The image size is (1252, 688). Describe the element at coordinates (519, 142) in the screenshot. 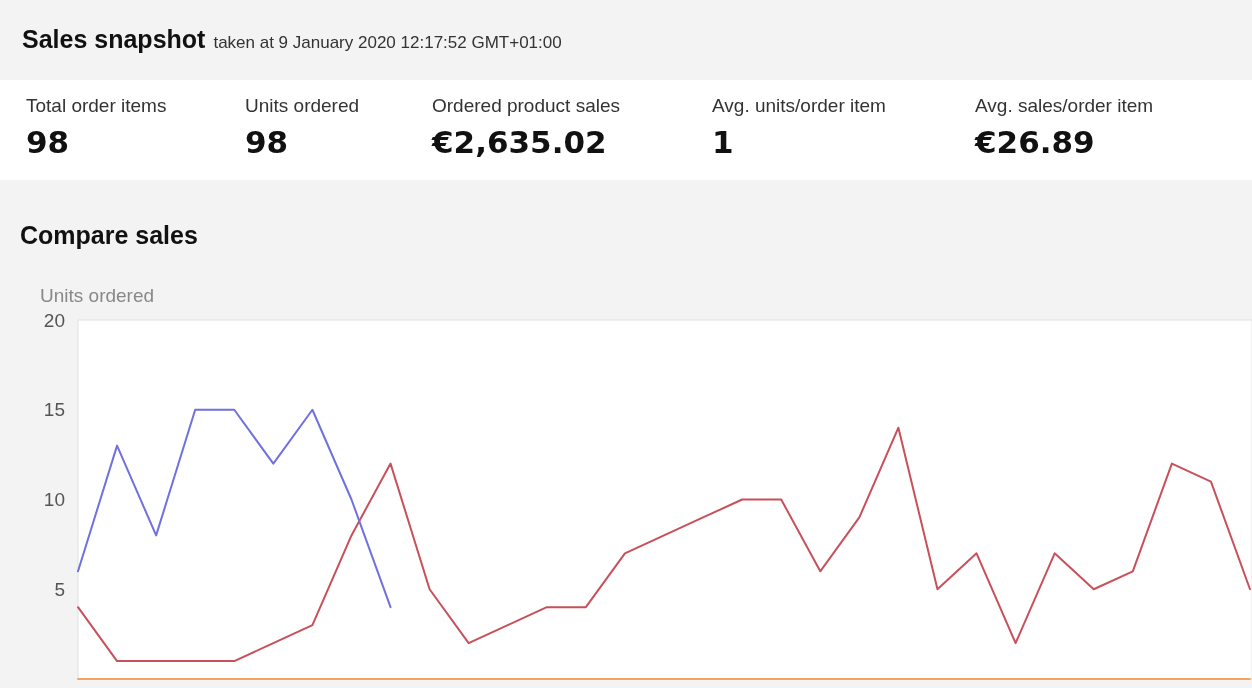

I see `text: €2,635.02` at that location.